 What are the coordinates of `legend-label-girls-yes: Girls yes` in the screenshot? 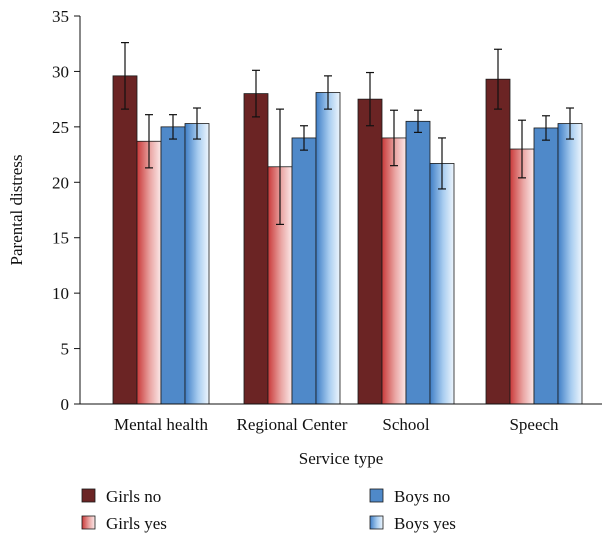 It's located at (136, 523).